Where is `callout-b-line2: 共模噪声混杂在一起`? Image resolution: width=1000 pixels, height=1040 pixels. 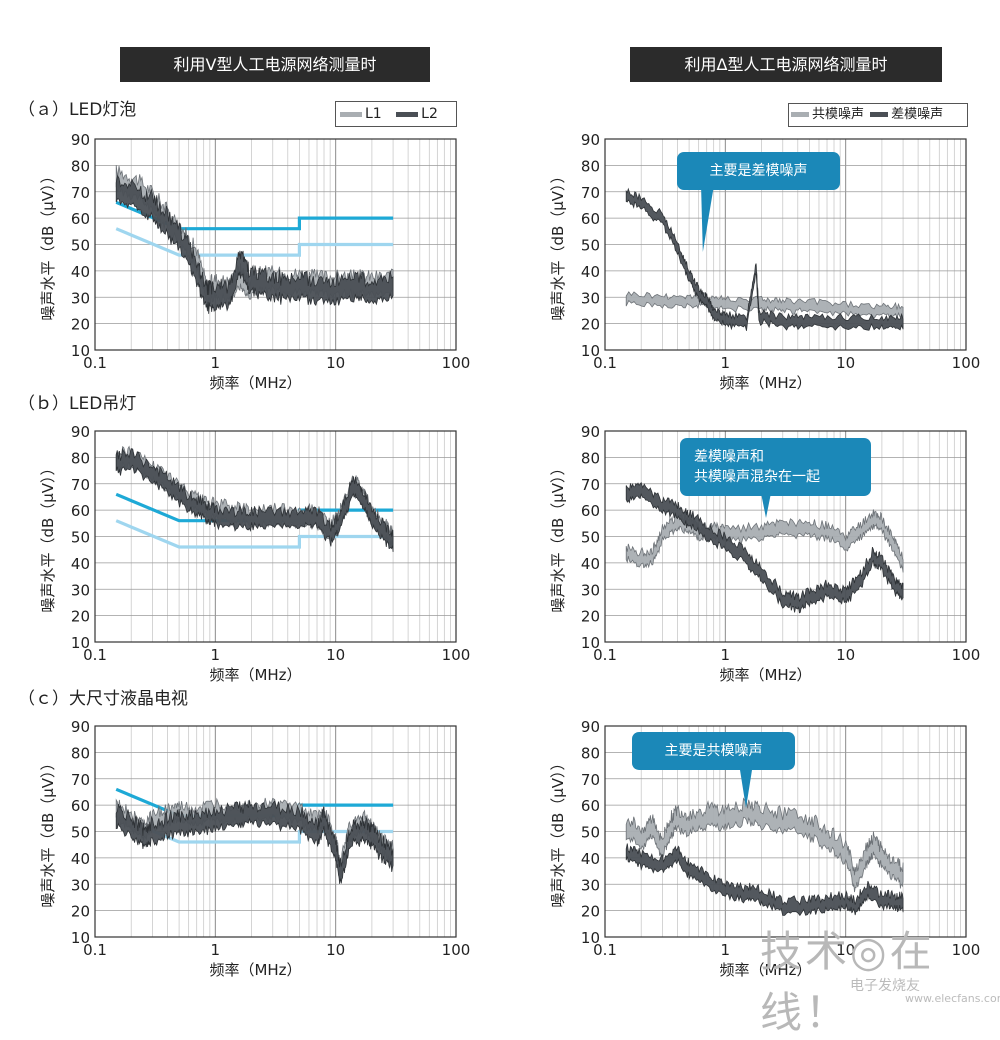 callout-b-line2: 共模噪声混杂在一起 is located at coordinates (757, 477).